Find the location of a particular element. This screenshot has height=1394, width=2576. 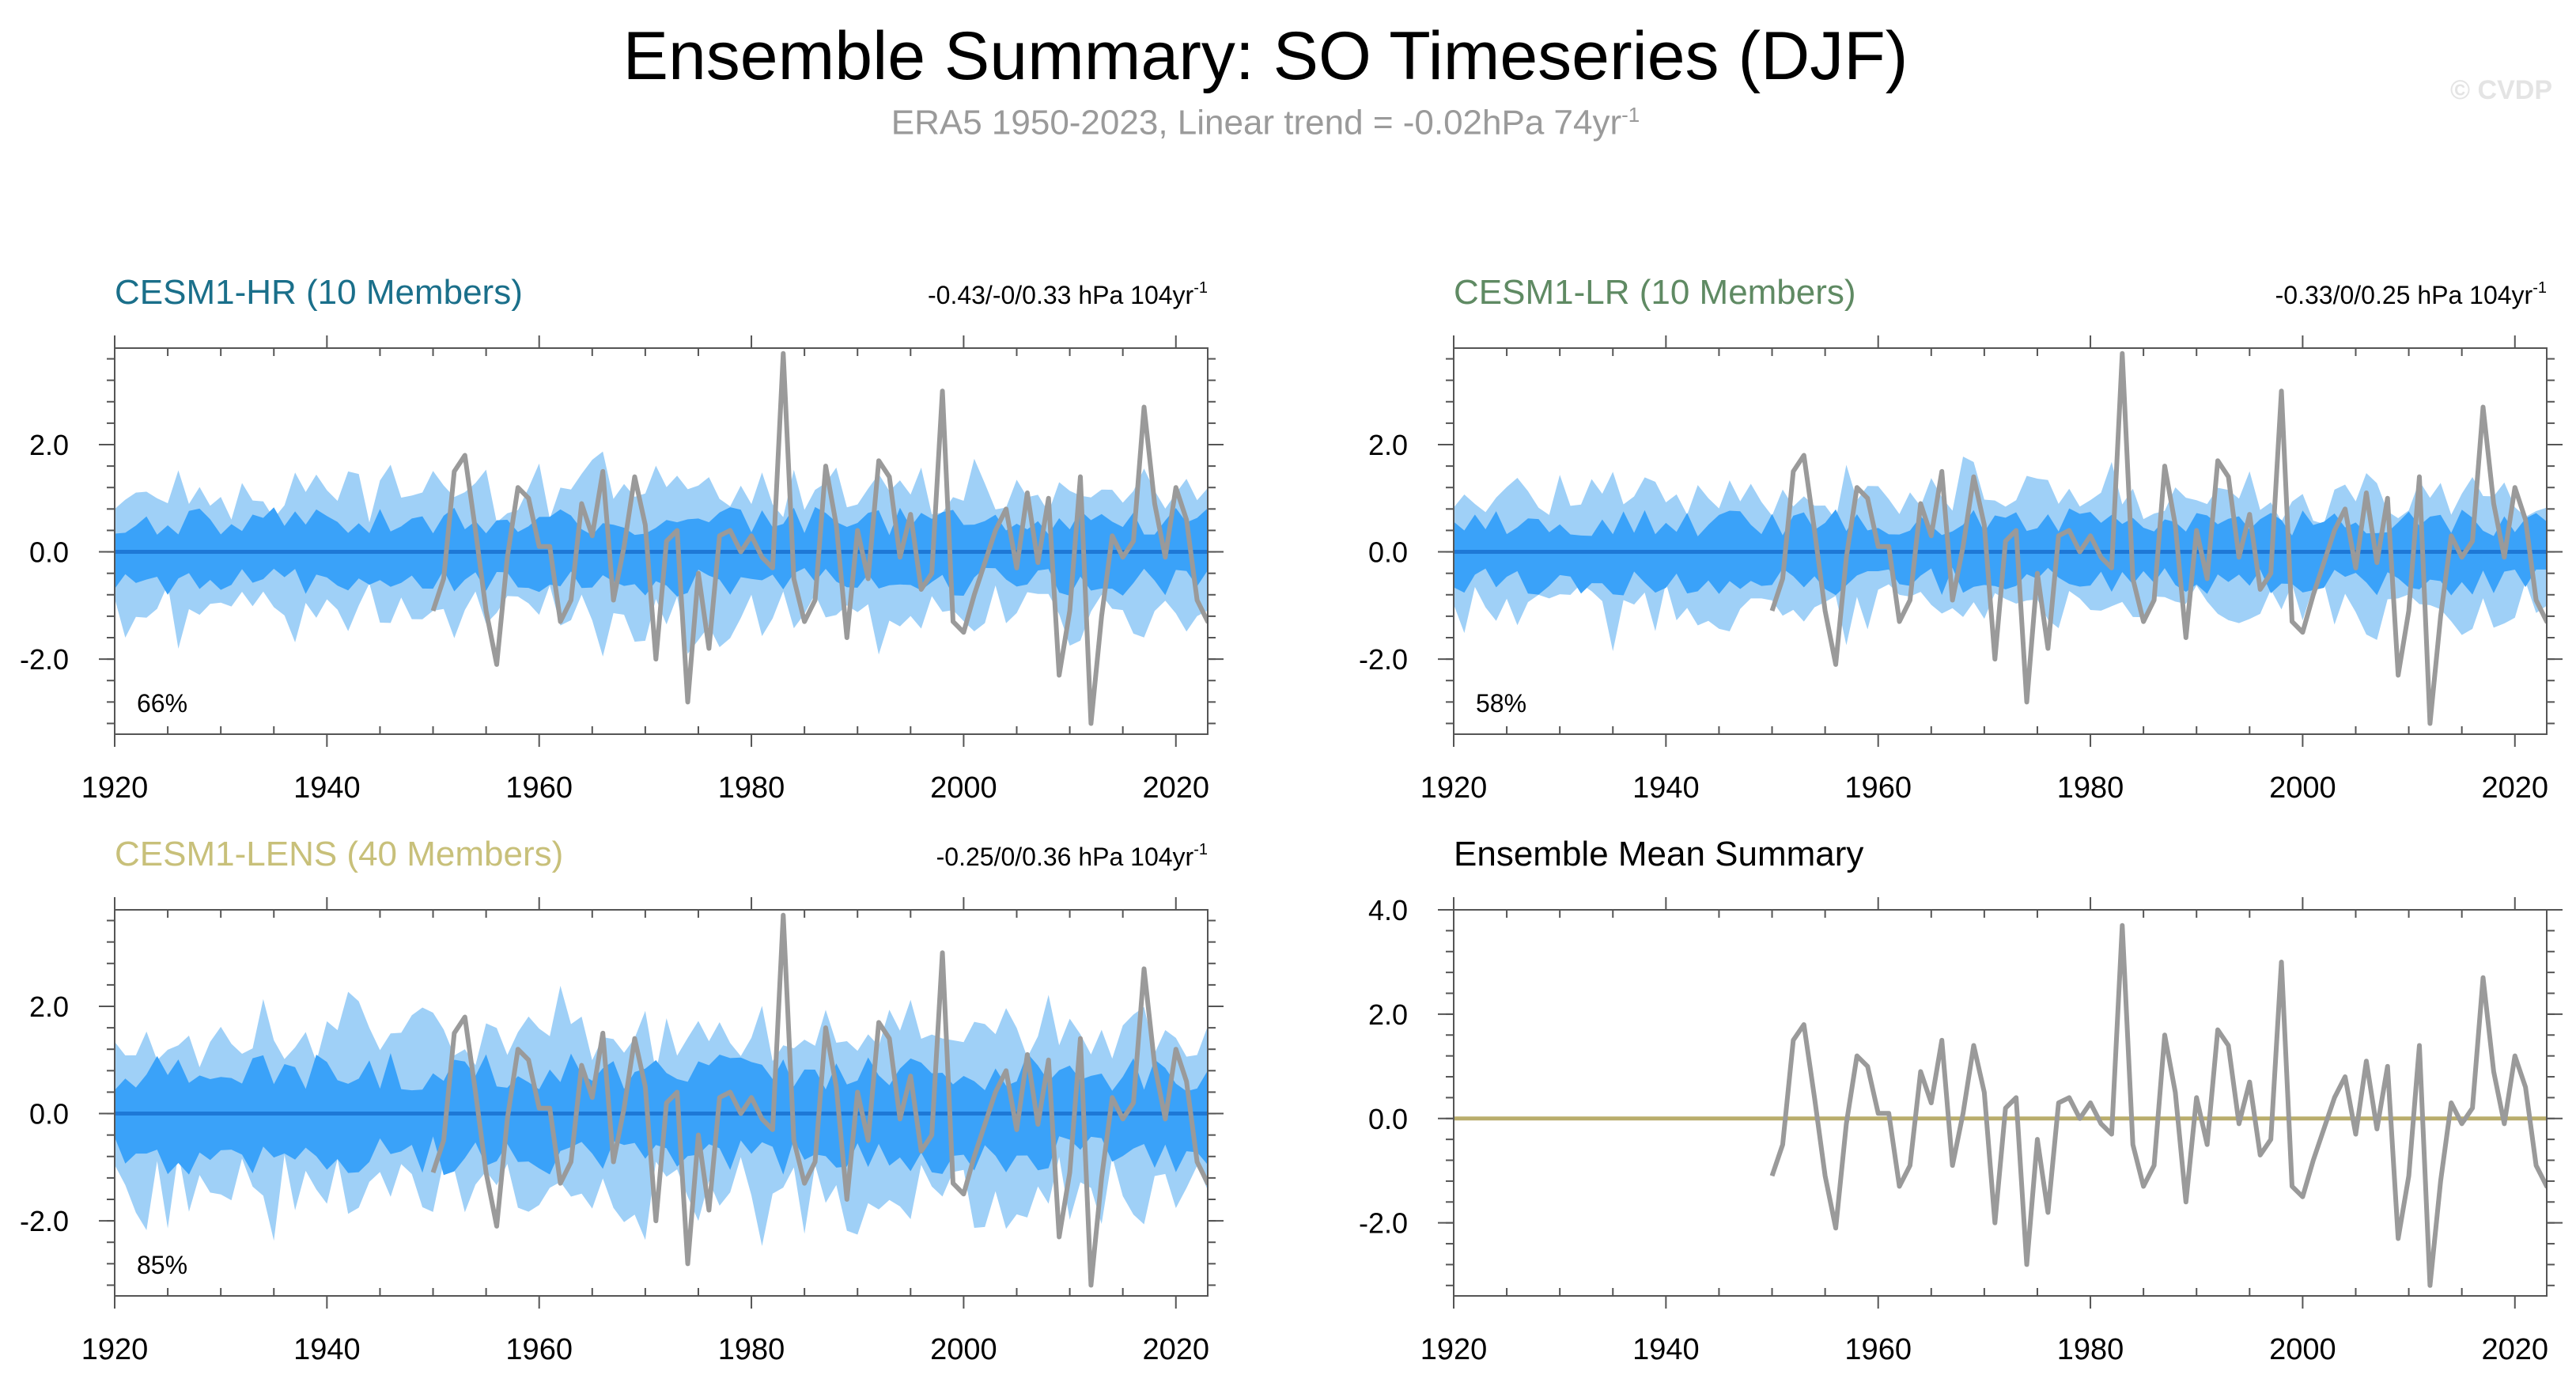

y-tick-label: 4.0 is located at coordinates (1388, 910).